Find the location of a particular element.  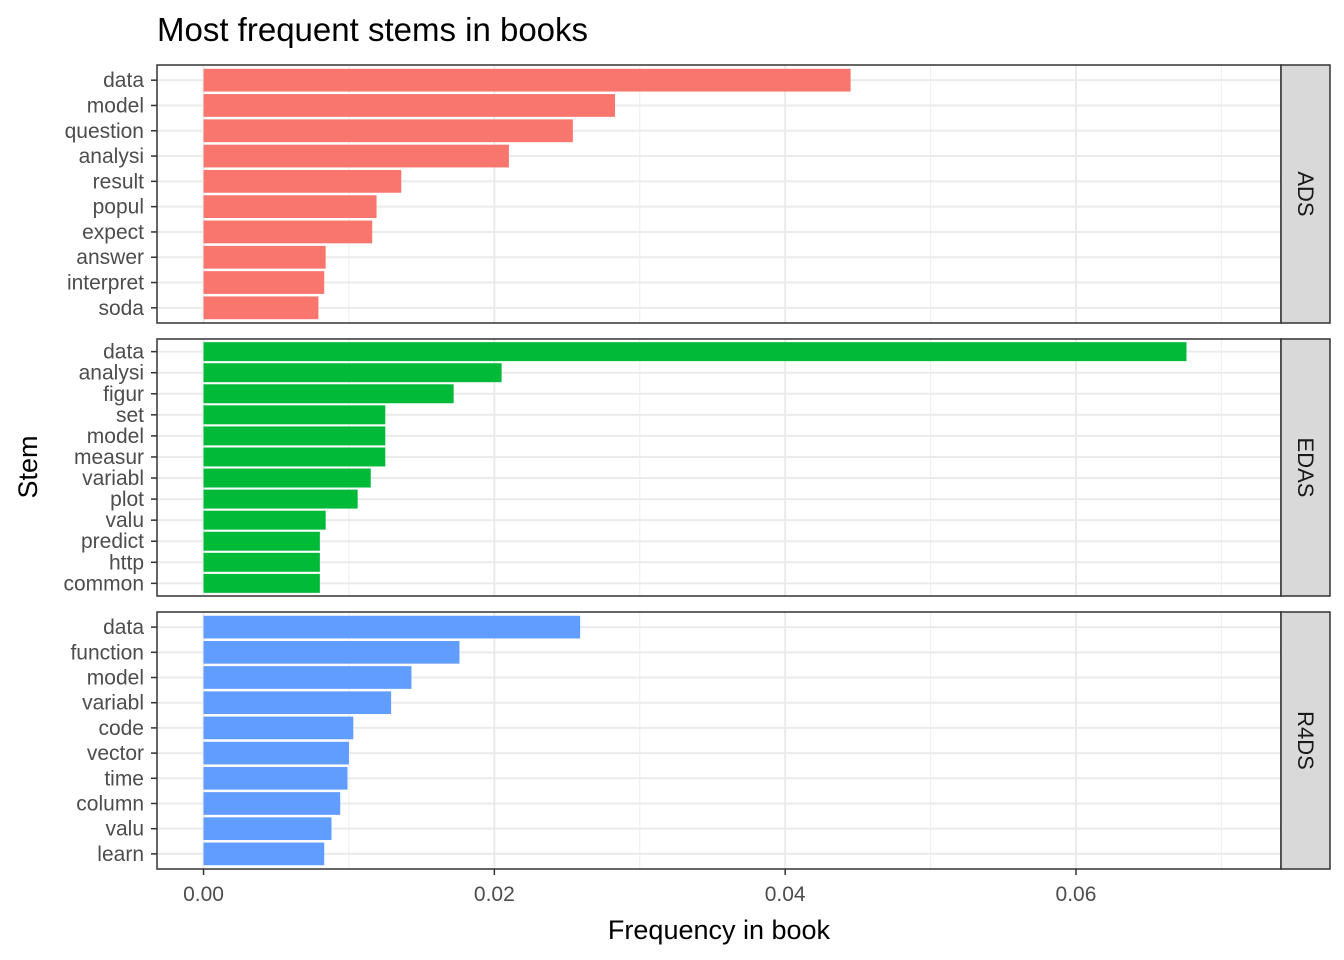

bar-ads-question is located at coordinates (388, 131).